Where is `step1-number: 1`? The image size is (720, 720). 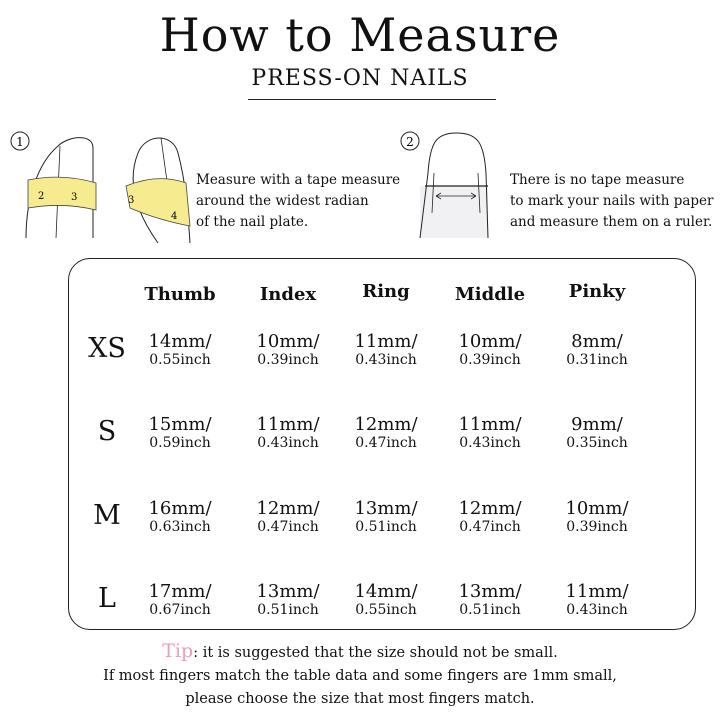
step1-number: 1 is located at coordinates (20, 142).